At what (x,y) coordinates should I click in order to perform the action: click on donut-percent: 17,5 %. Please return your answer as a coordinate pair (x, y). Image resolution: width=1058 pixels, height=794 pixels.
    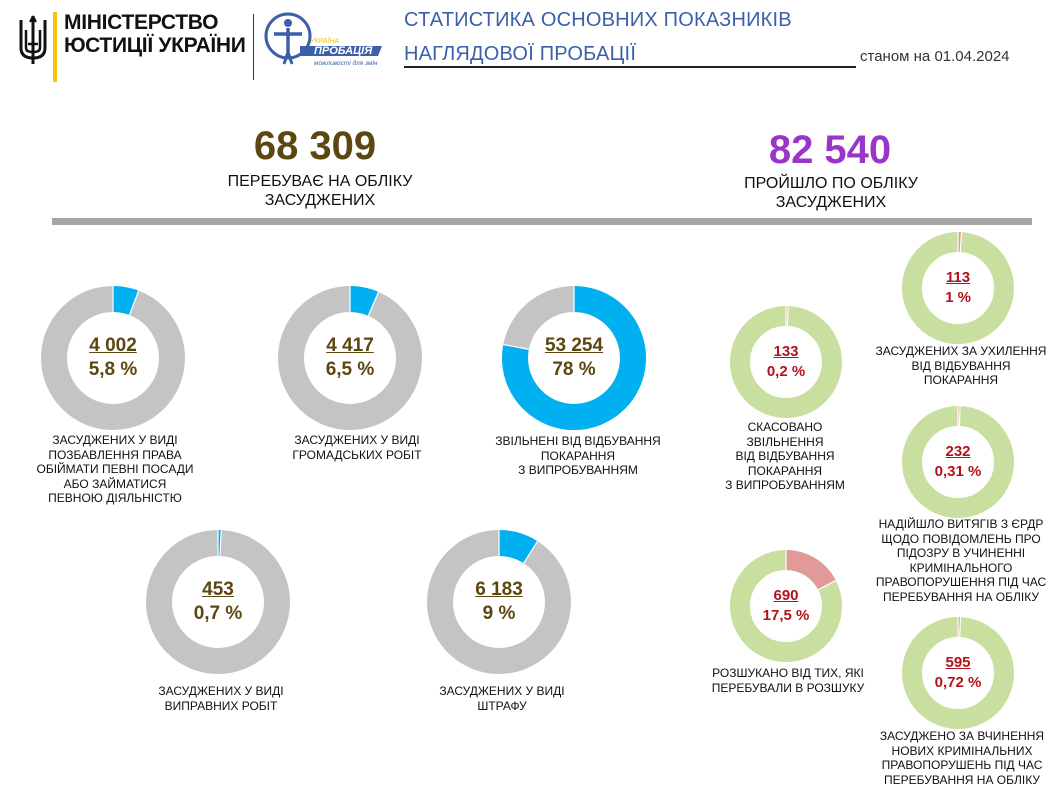
    Looking at the image, I should click on (786, 615).